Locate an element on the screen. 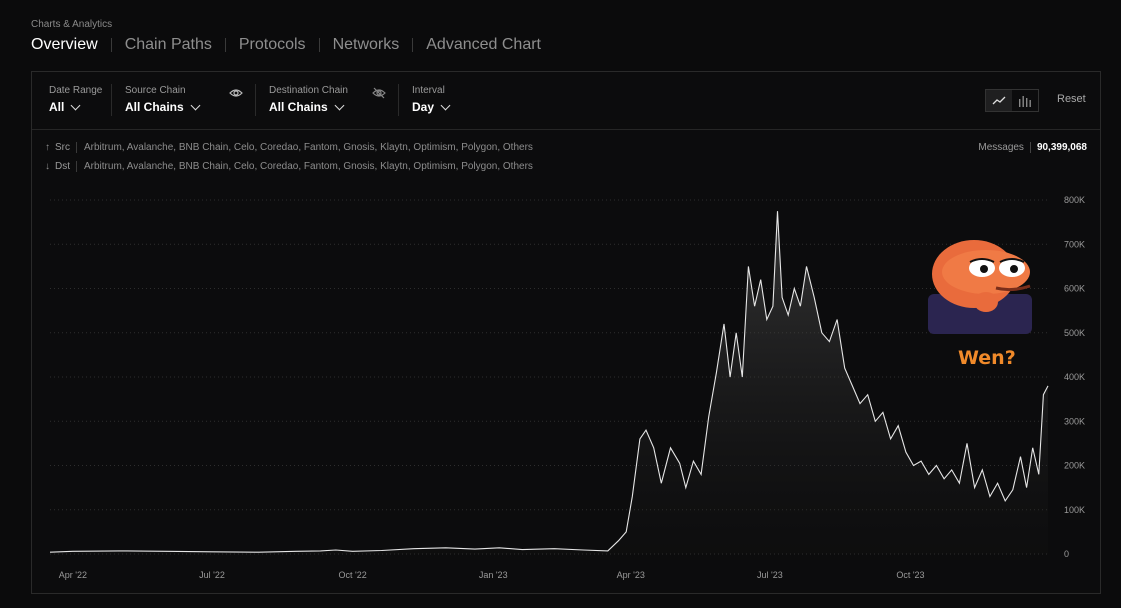 The width and height of the screenshot is (1121, 608). y-tick-label: 500K is located at coordinates (1074, 333).